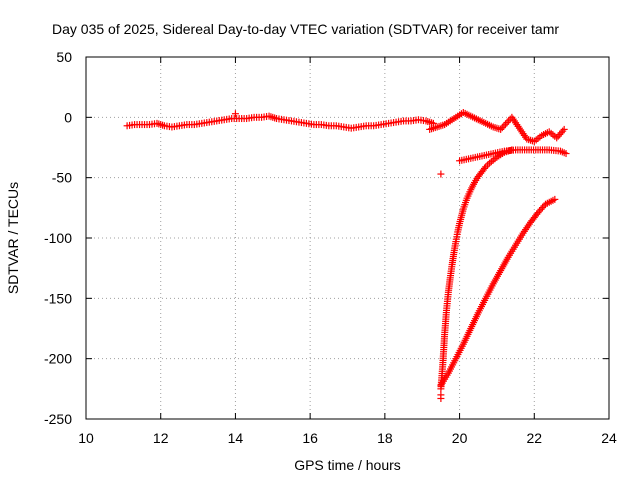  Describe the element at coordinates (64, 57) in the screenshot. I see `y-tick-label: 50` at that location.